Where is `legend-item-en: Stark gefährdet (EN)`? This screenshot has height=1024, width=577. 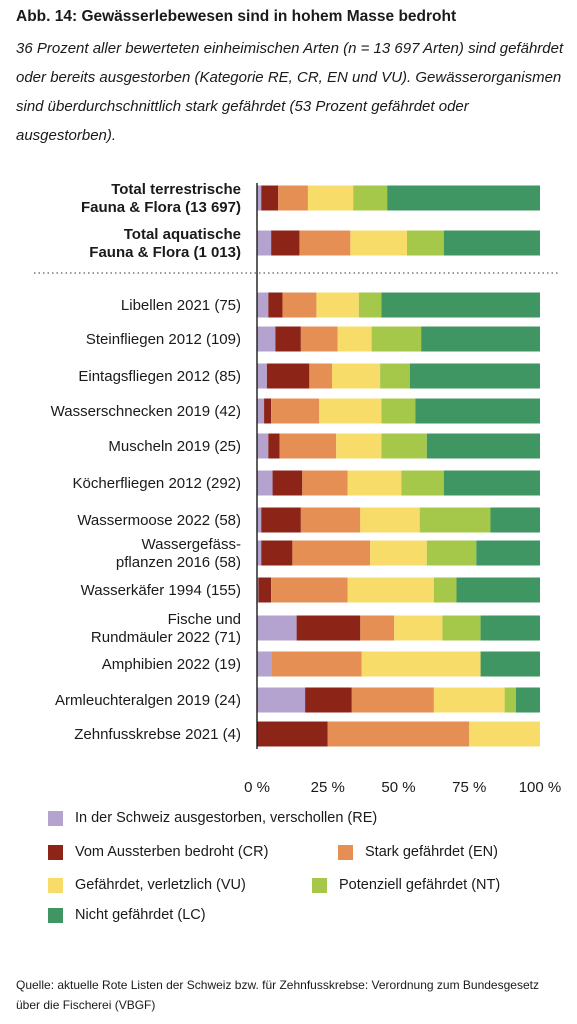 legend-item-en: Stark gefährdet (EN) is located at coordinates (418, 852).